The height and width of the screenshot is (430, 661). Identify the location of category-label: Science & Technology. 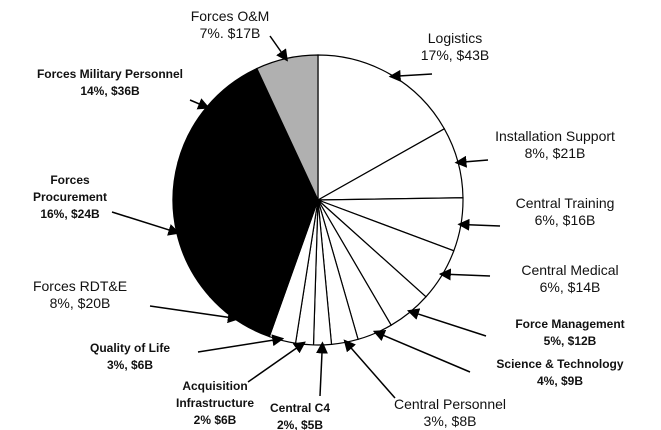
(560, 364).